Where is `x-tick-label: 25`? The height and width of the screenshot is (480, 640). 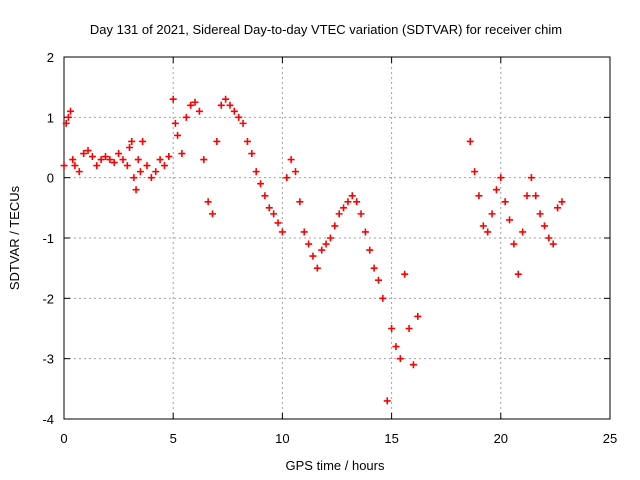 x-tick-label: 25 is located at coordinates (610, 438).